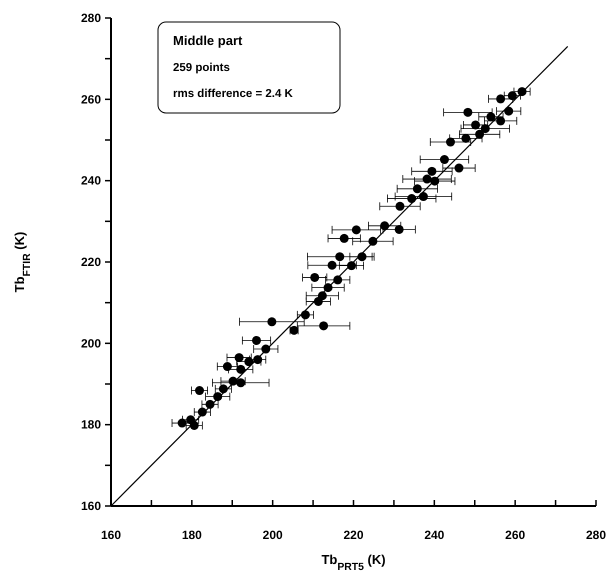 Image resolution: width=609 pixels, height=582 pixels. I want to click on y-tick-label: 240, so click(91, 181).